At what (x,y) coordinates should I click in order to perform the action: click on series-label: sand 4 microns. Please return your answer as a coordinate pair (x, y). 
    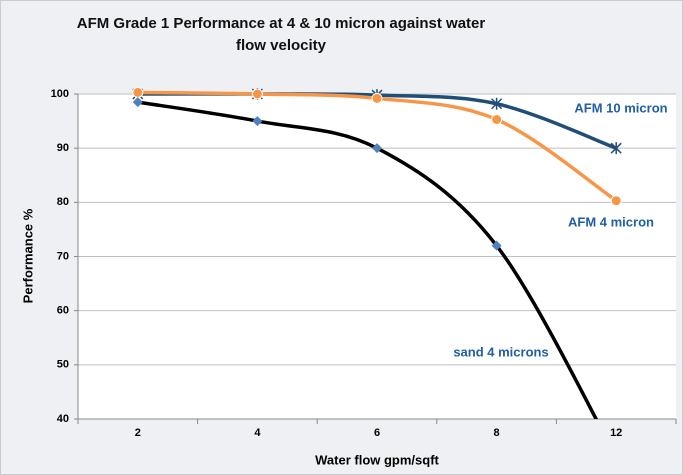
    Looking at the image, I should click on (500, 351).